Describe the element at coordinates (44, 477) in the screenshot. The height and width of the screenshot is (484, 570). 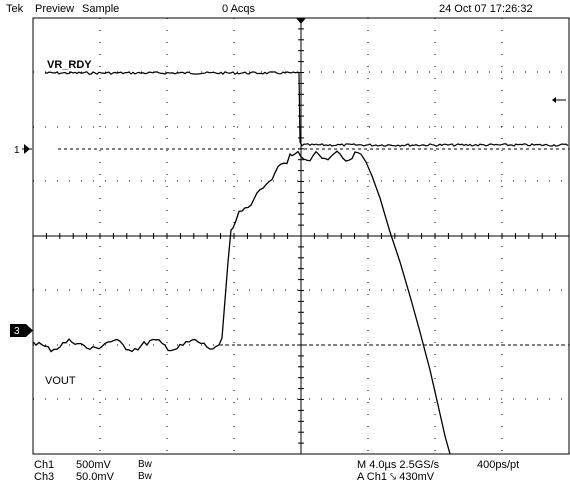
I see `ch3-readout-label: Ch3` at that location.